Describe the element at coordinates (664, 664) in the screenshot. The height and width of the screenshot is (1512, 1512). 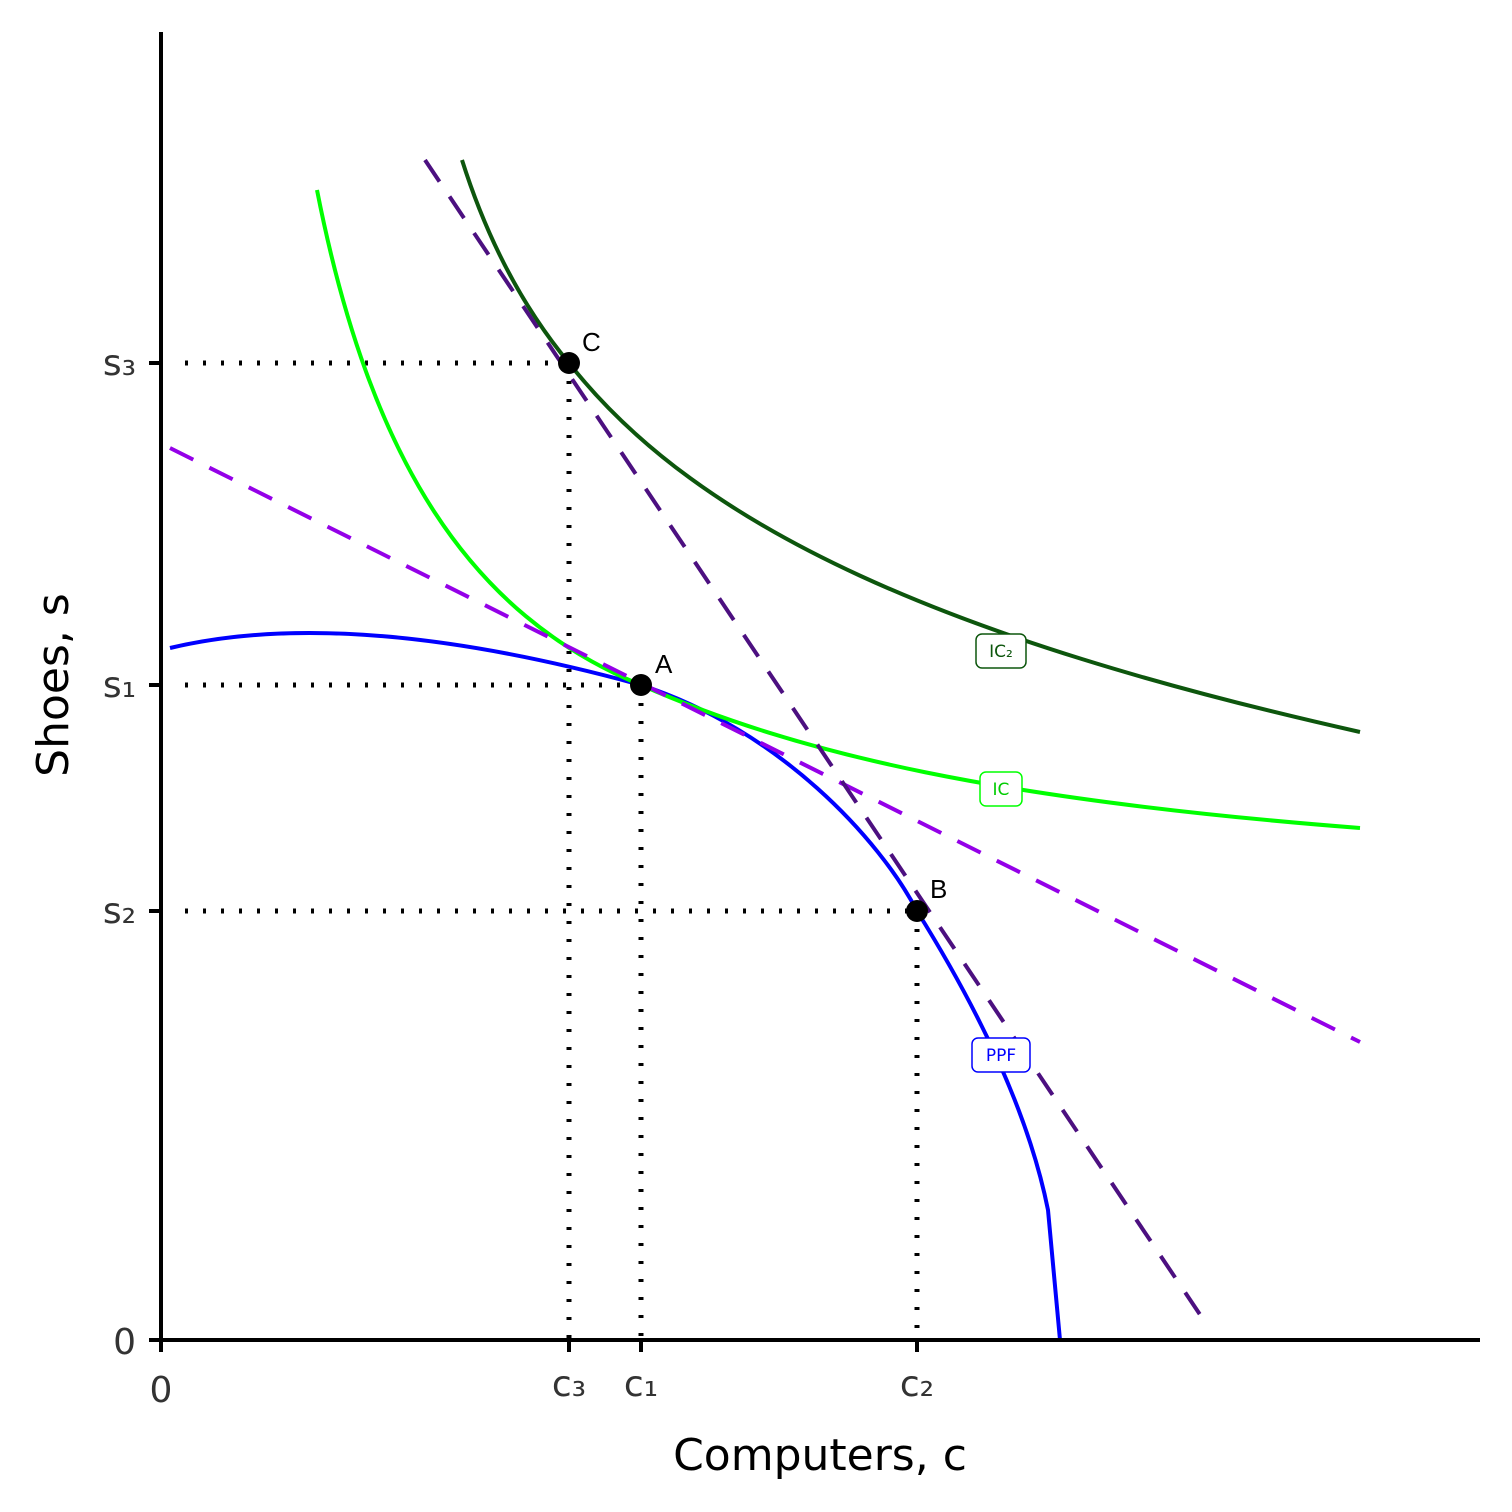
I see `point-label: A` at that location.